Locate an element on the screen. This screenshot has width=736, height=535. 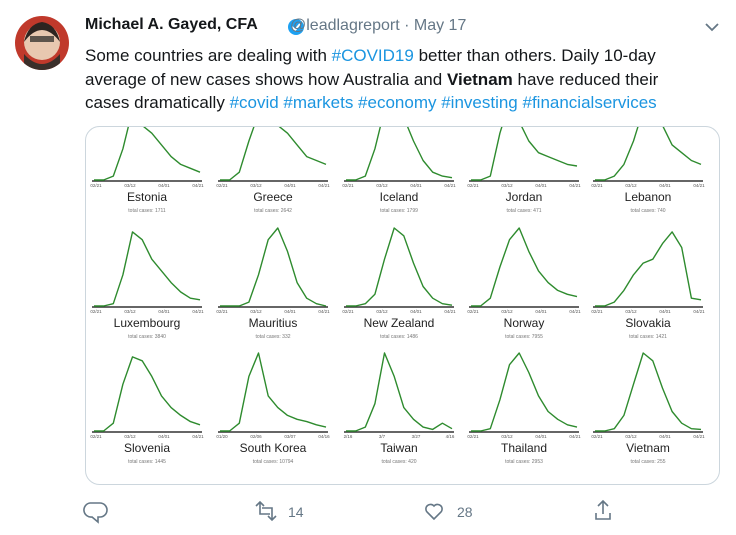
verified-badge is located at coordinates (296, 27).